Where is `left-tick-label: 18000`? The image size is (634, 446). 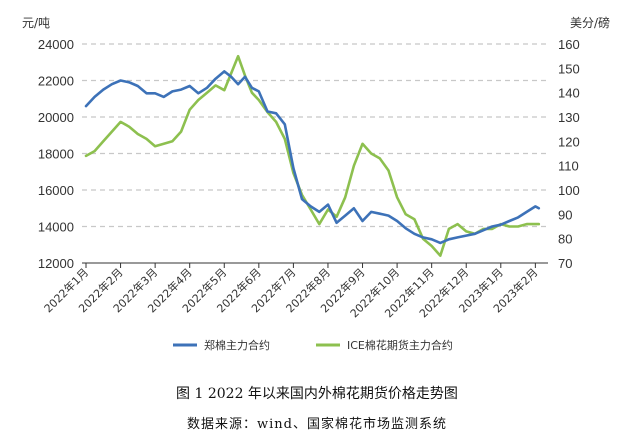 left-tick-label: 18000 is located at coordinates (56, 154).